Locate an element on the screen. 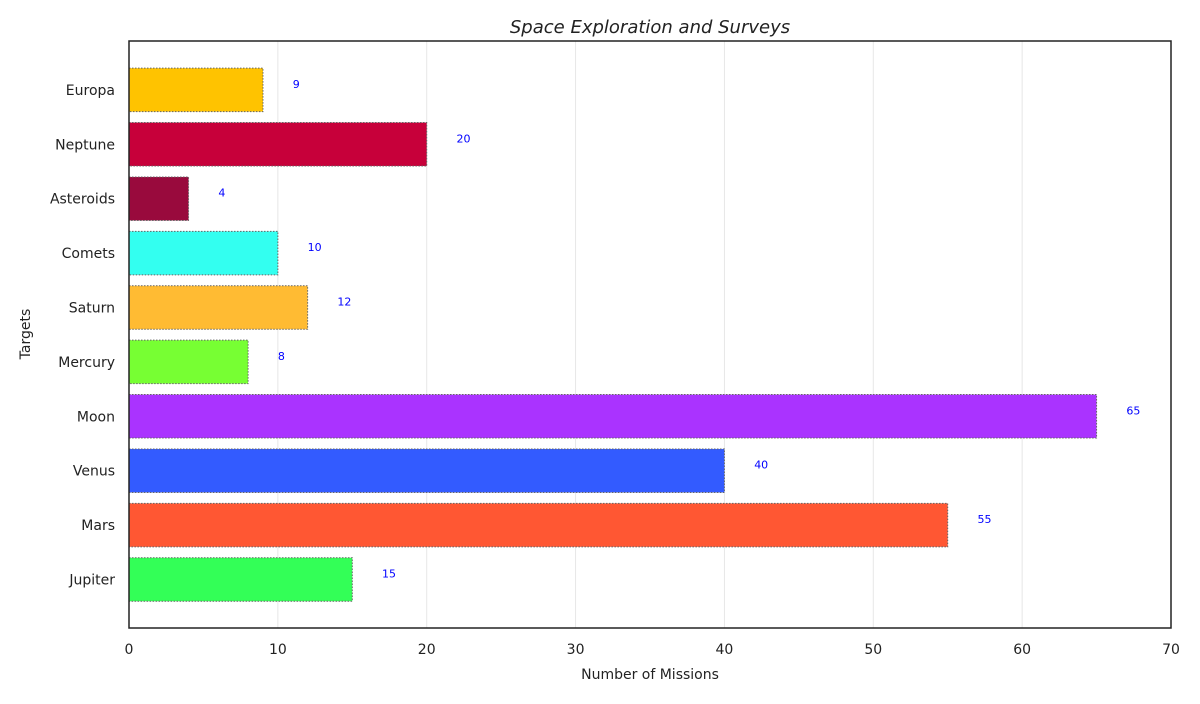 The image size is (1200, 704). y-axis-label: Targets is located at coordinates (26, 335).